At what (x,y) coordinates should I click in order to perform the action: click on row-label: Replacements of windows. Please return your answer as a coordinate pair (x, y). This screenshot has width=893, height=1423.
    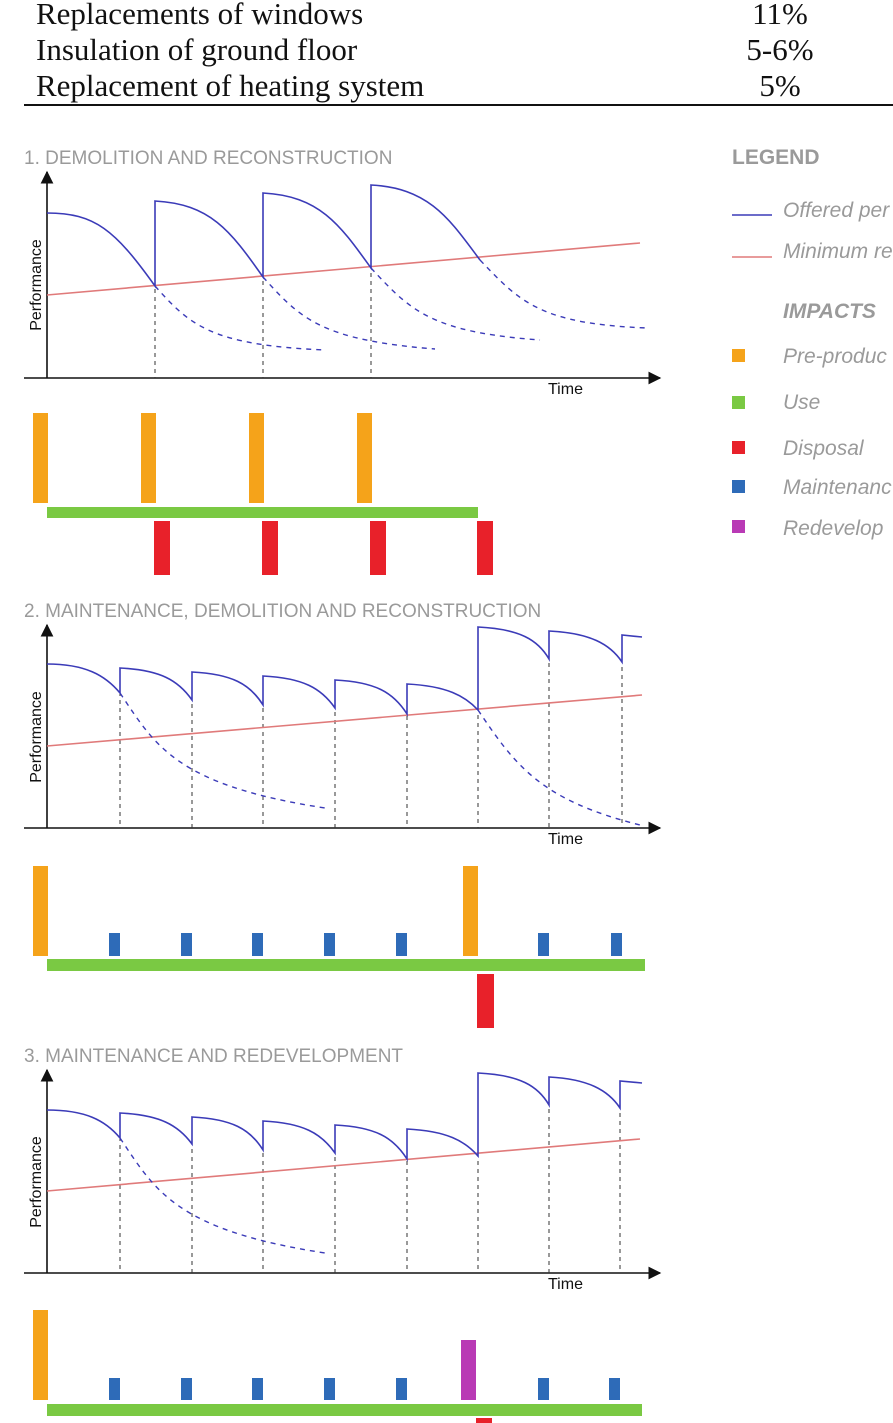
    Looking at the image, I should click on (200, 15).